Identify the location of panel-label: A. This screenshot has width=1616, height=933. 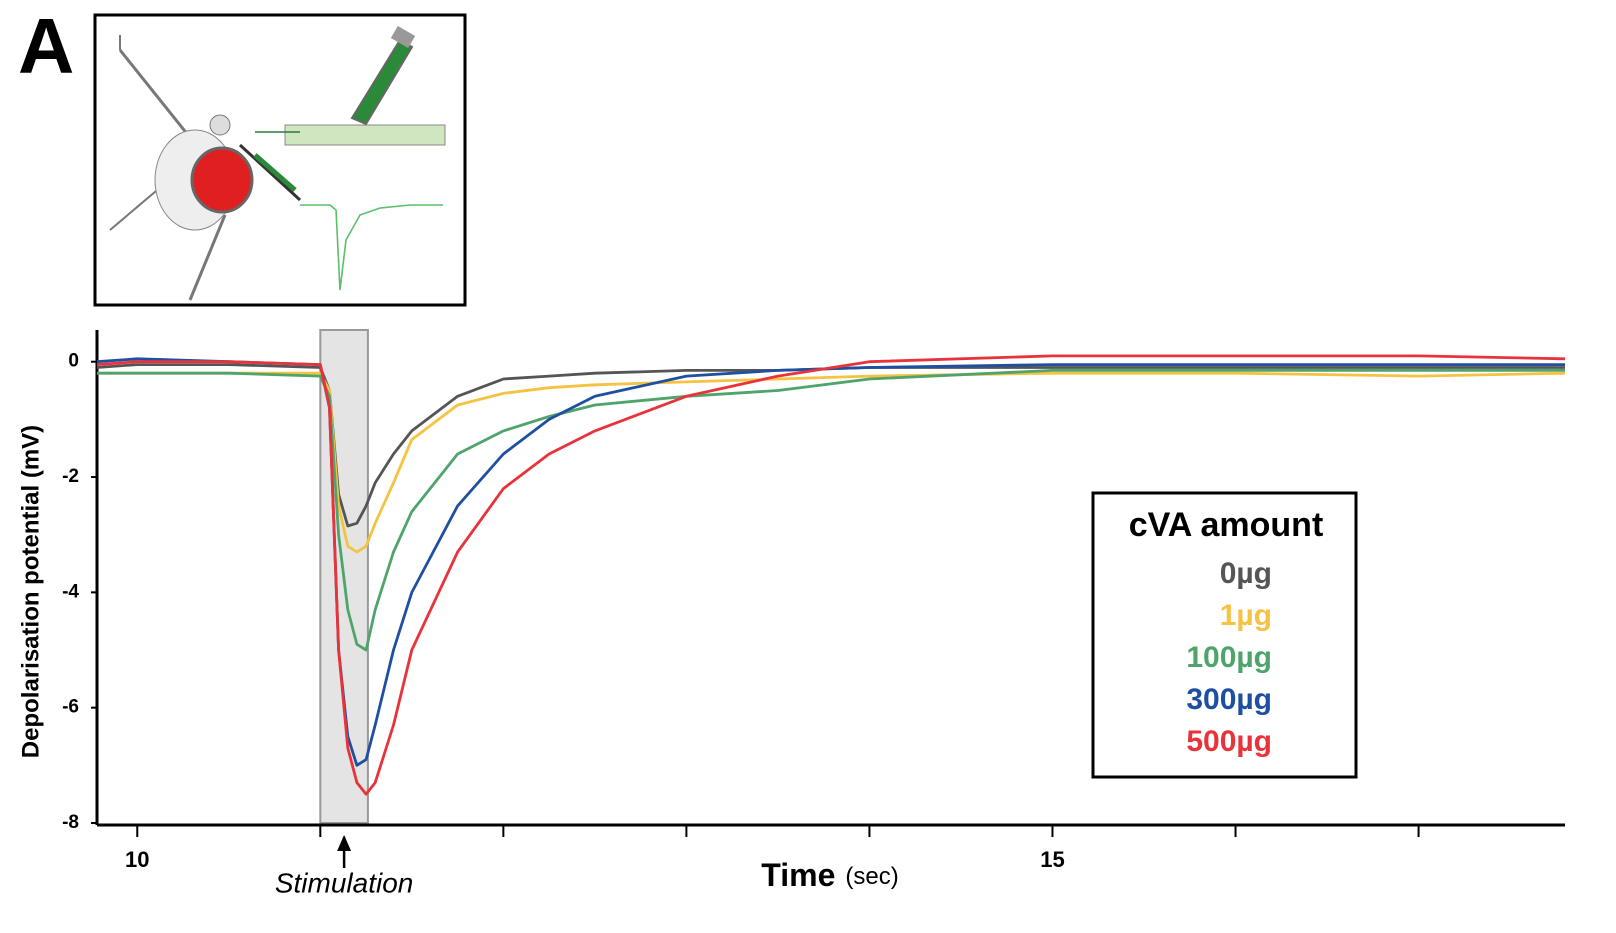
(46, 46).